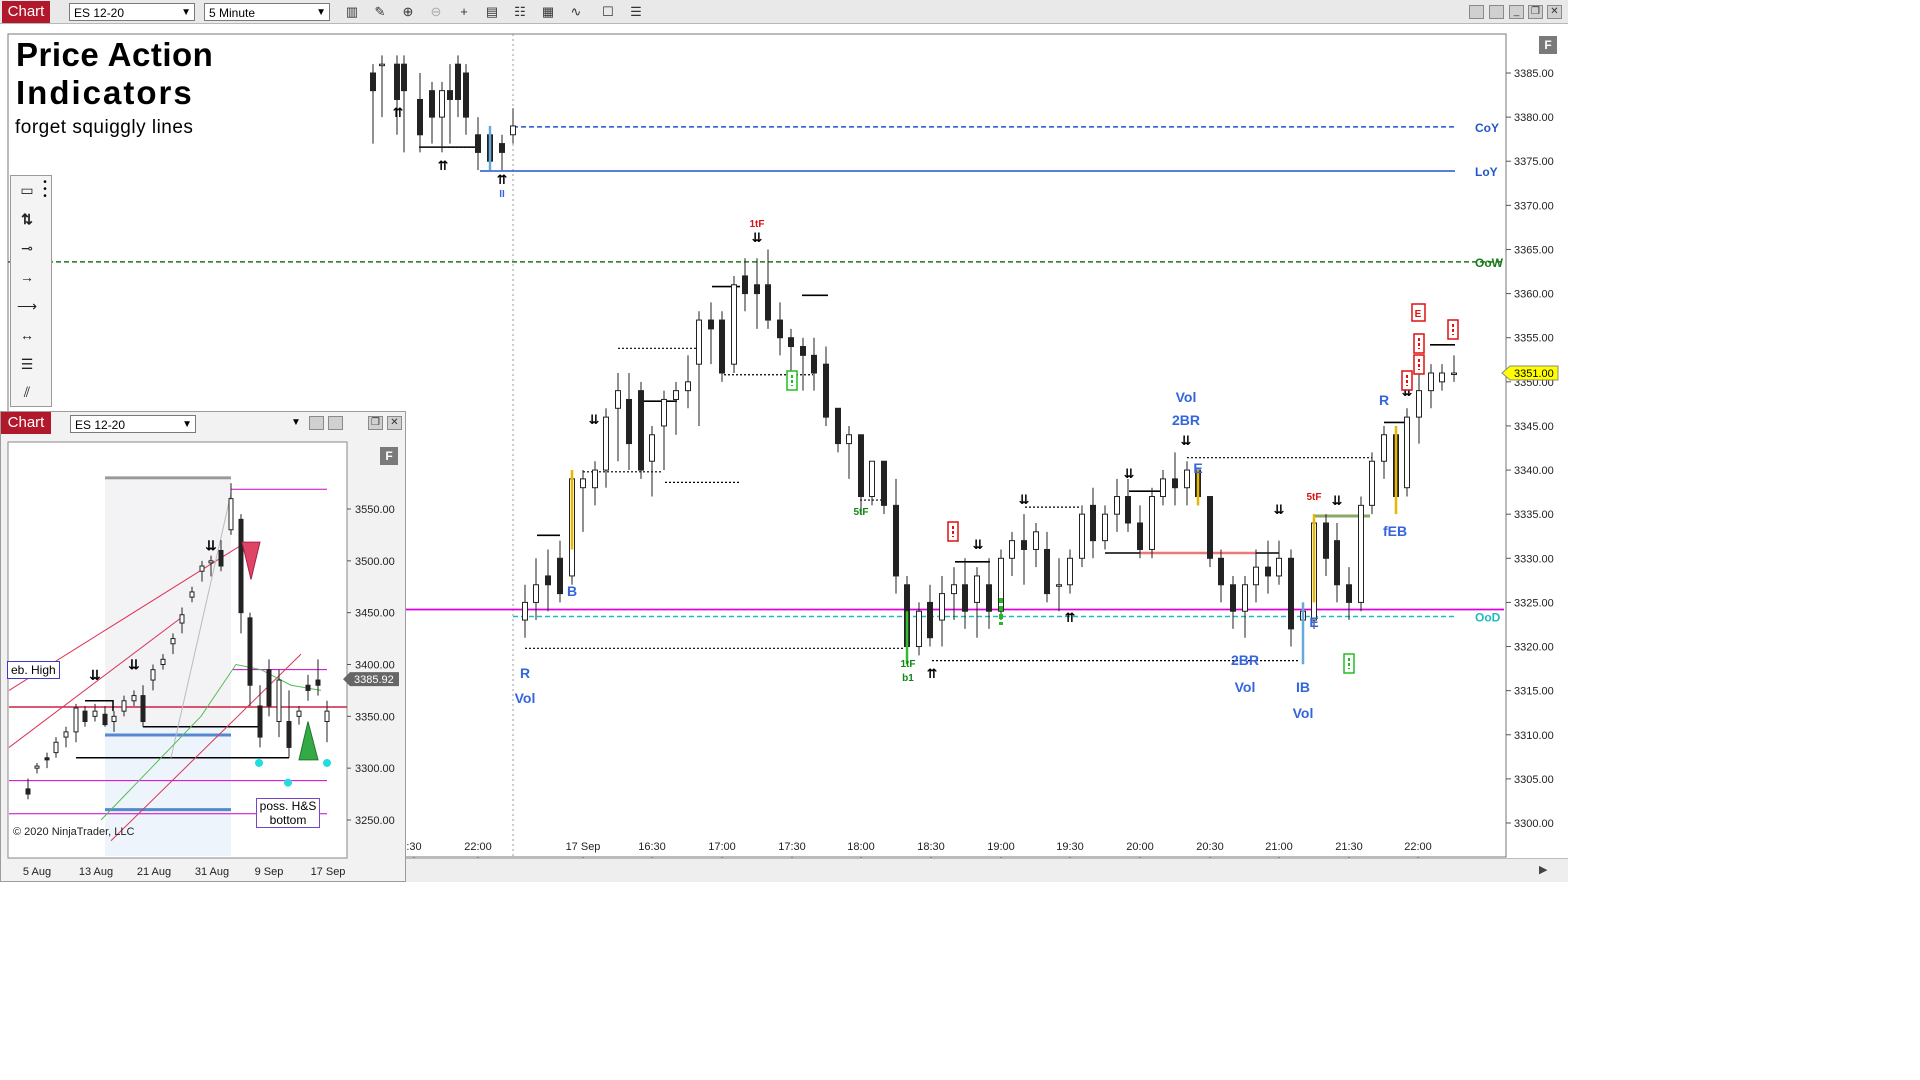 This screenshot has height=1080, width=1920. Describe the element at coordinates (389, 456) in the screenshot. I see `inset-f-button: F` at that location.